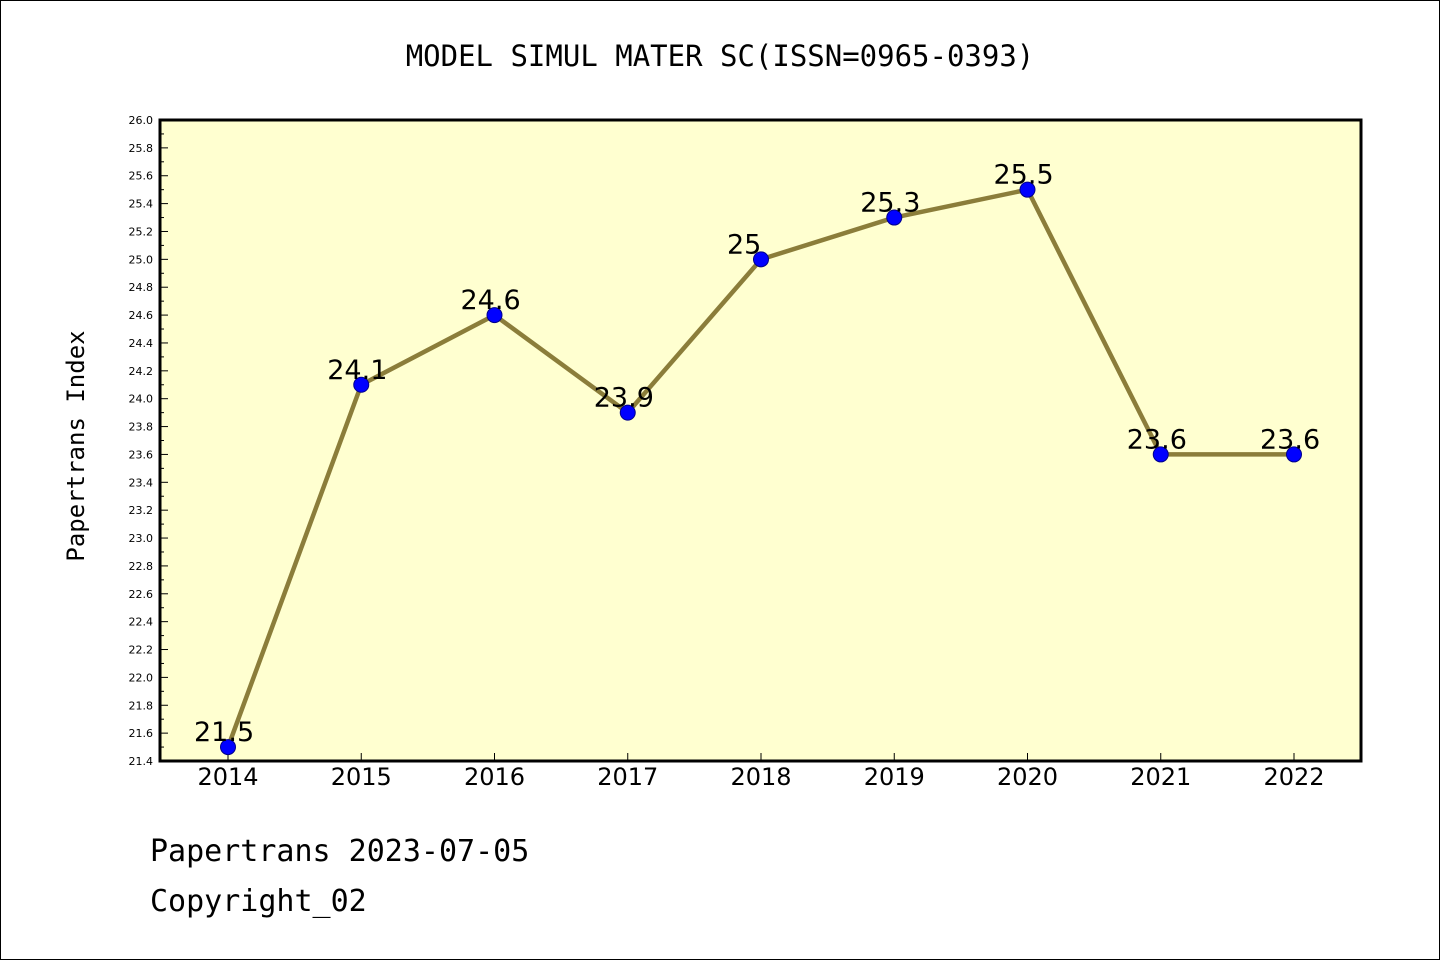 Image resolution: width=1440 pixels, height=960 pixels. I want to click on footer-date-text: Papertrans 2023-07-05, so click(340, 851).